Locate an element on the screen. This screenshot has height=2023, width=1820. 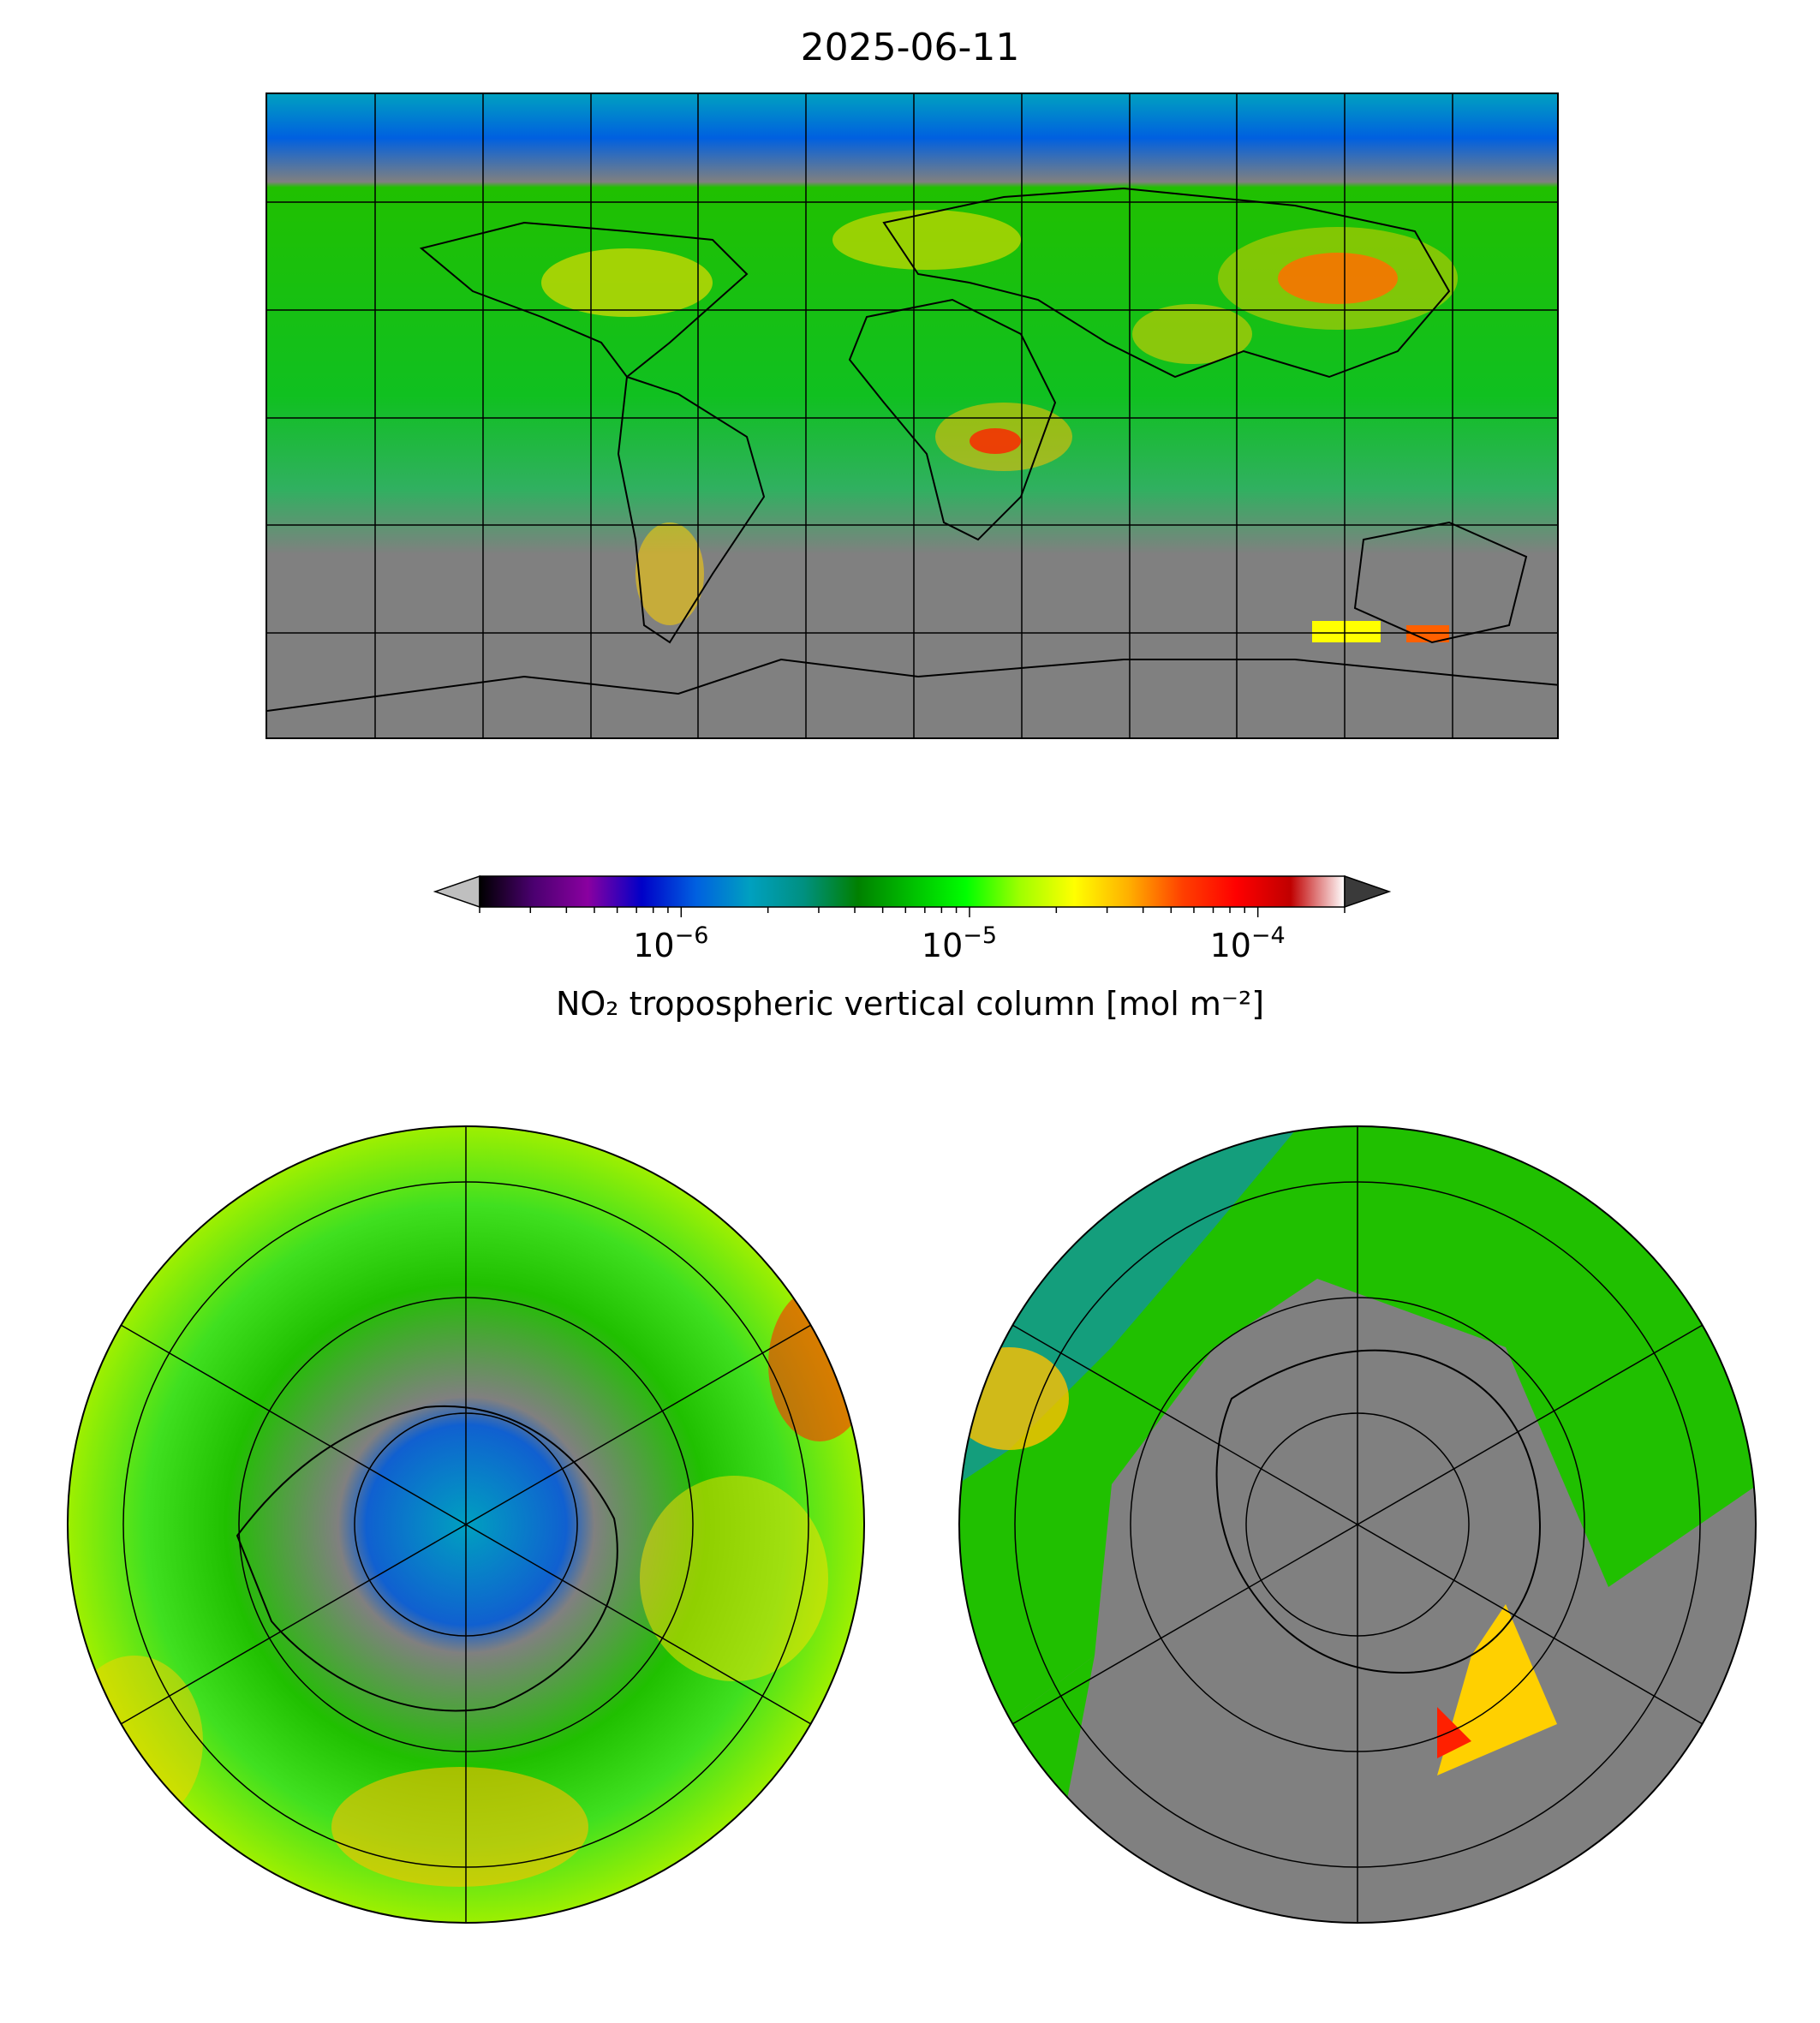
hotspot-north-america is located at coordinates (627, 282).